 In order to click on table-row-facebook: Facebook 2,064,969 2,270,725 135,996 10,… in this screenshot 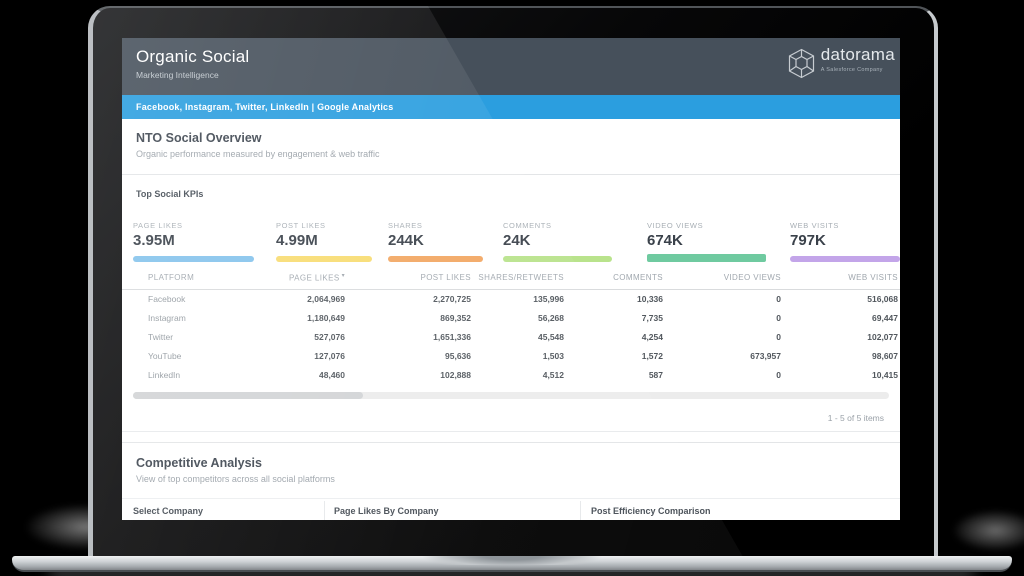, I will do `click(511, 298)`.